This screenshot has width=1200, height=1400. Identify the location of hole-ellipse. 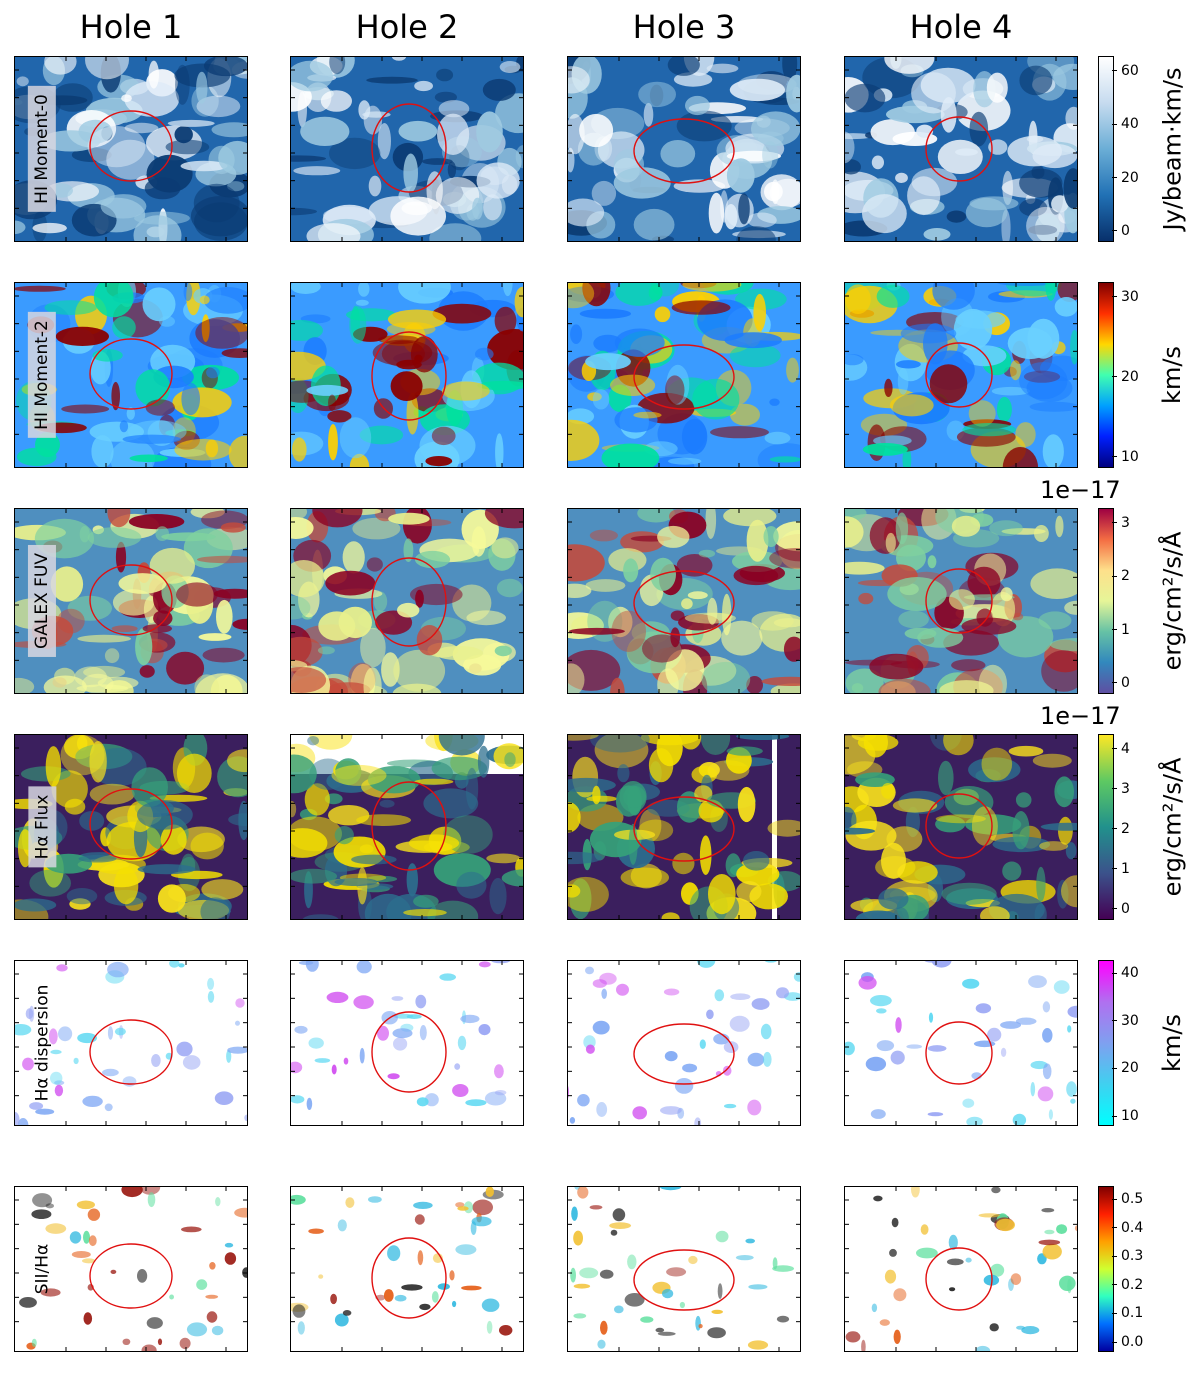
(959, 149).